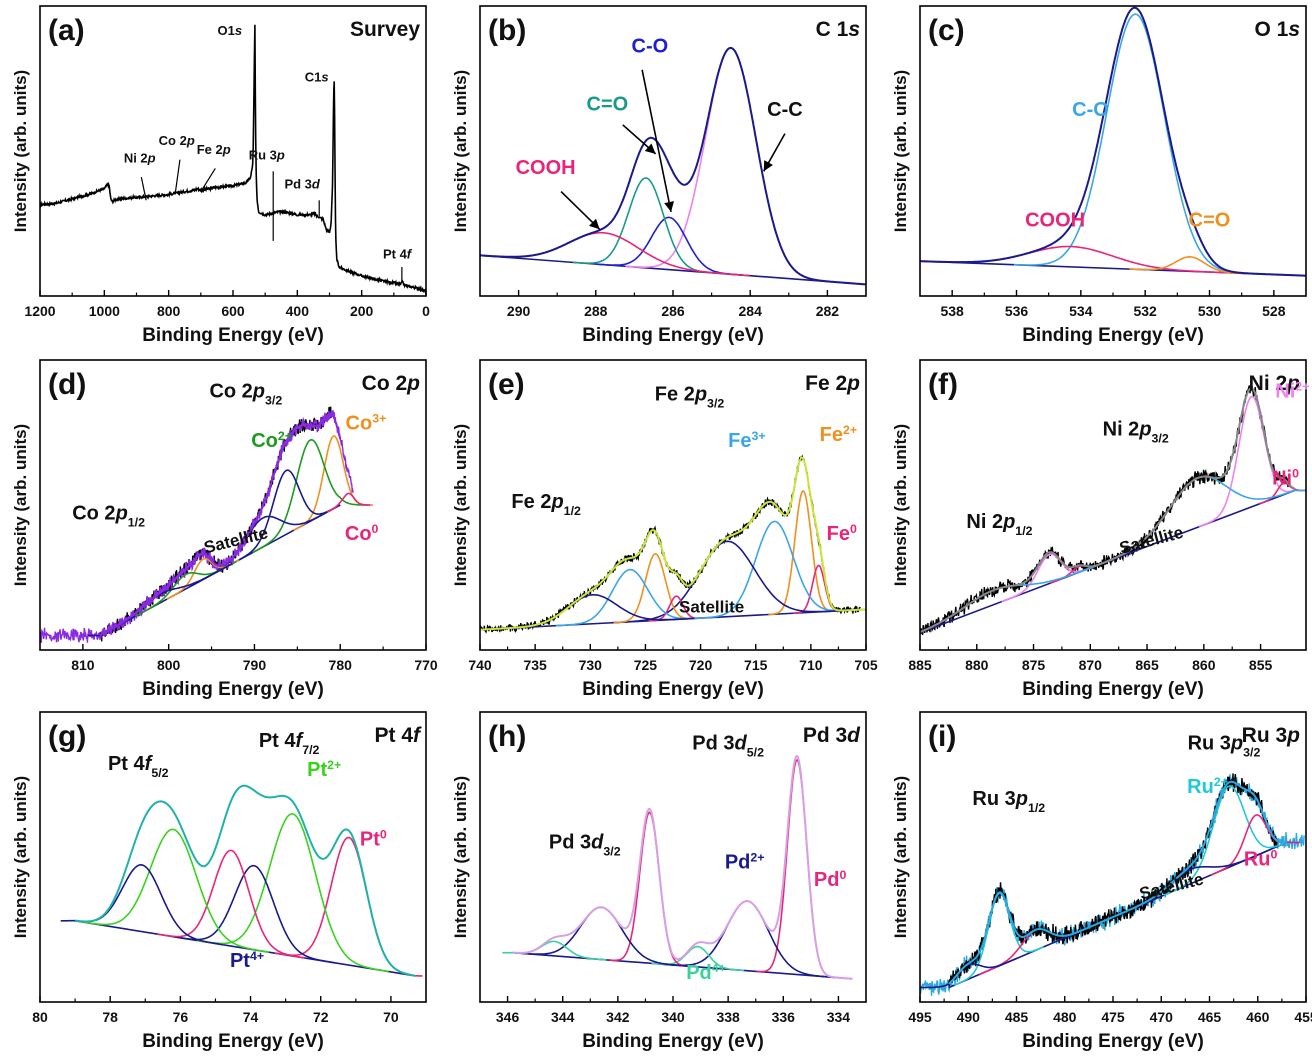 This screenshot has width=1312, height=1064. What do you see at coordinates (177, 177) in the screenshot?
I see `indicator-line` at bounding box center [177, 177].